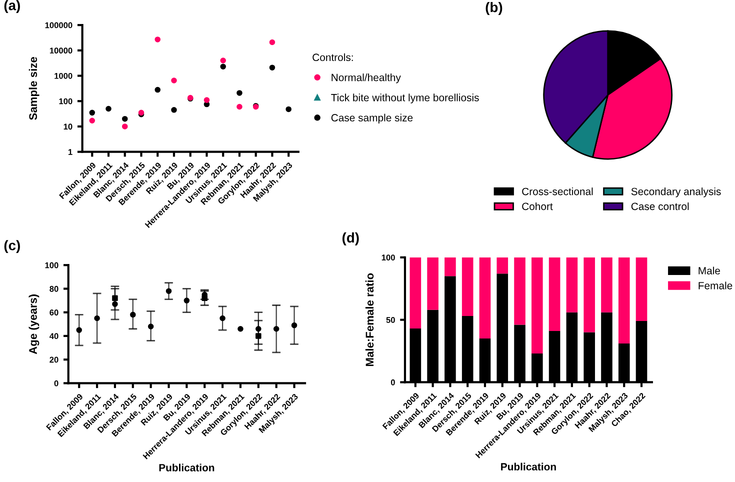 The width and height of the screenshot is (735, 482). I want to click on chart-title: (d), so click(350, 239).